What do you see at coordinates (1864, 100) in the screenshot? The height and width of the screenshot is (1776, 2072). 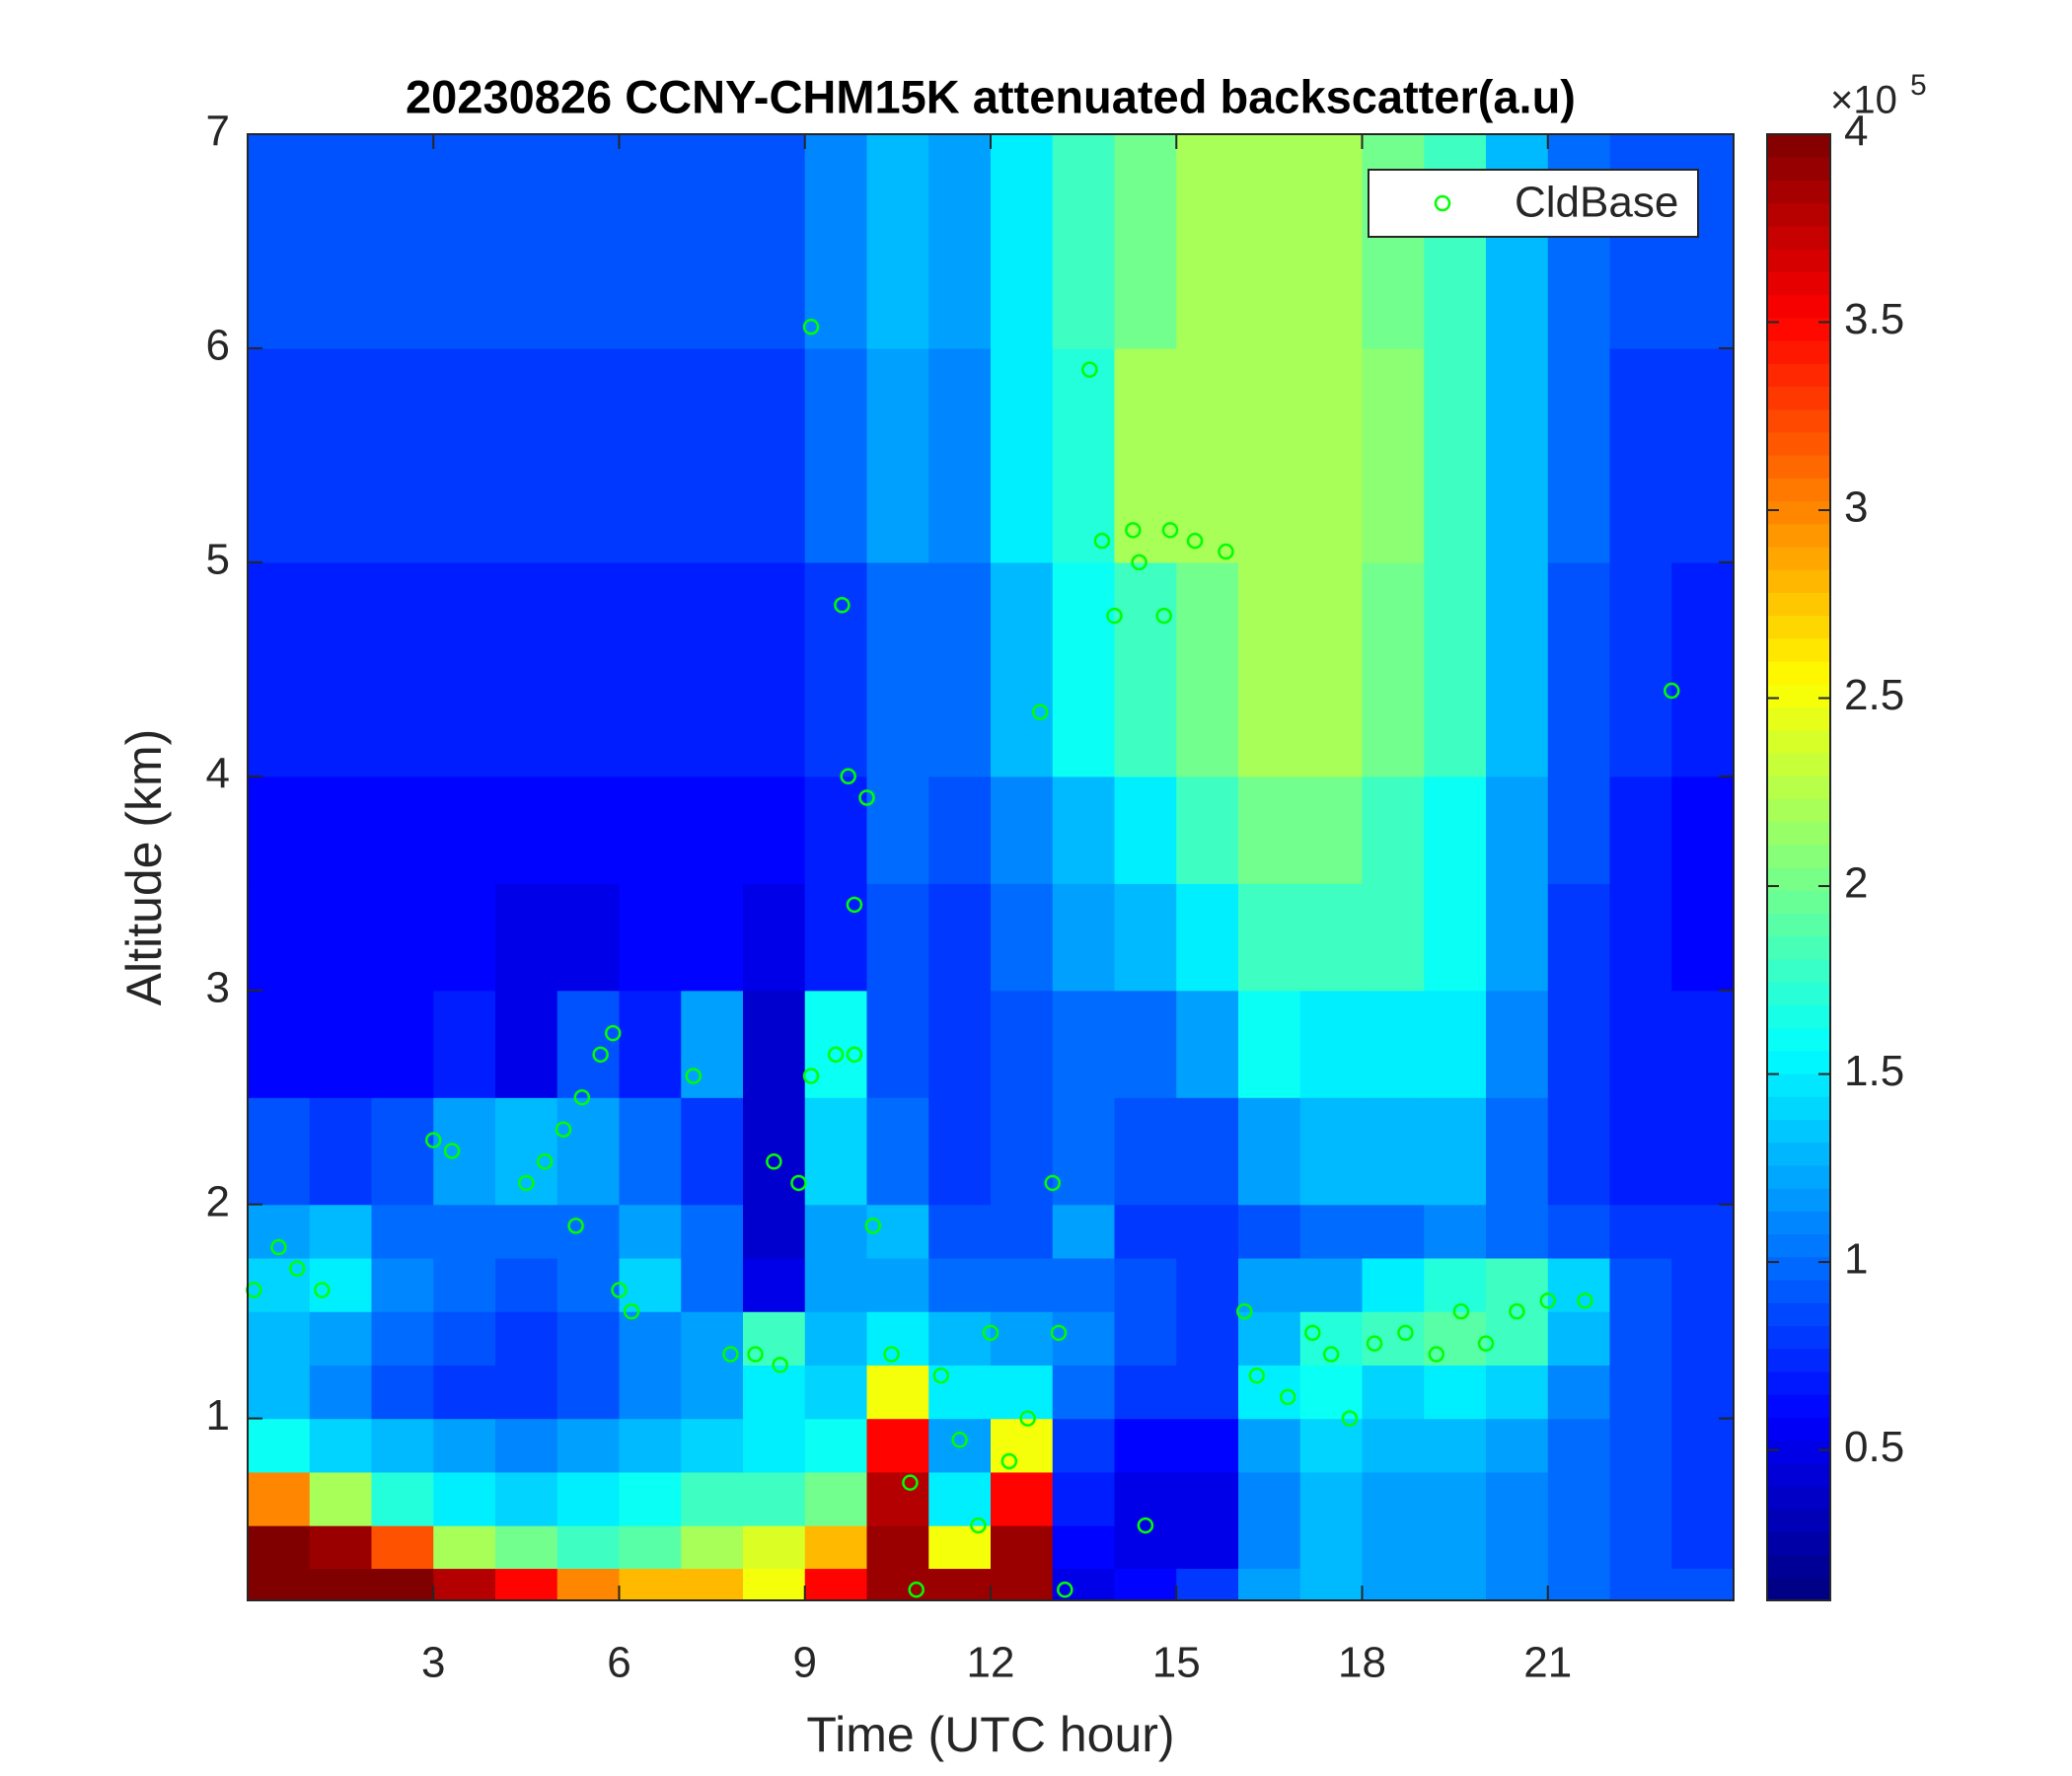 I see `colorbar-multiplier: ×10` at bounding box center [1864, 100].